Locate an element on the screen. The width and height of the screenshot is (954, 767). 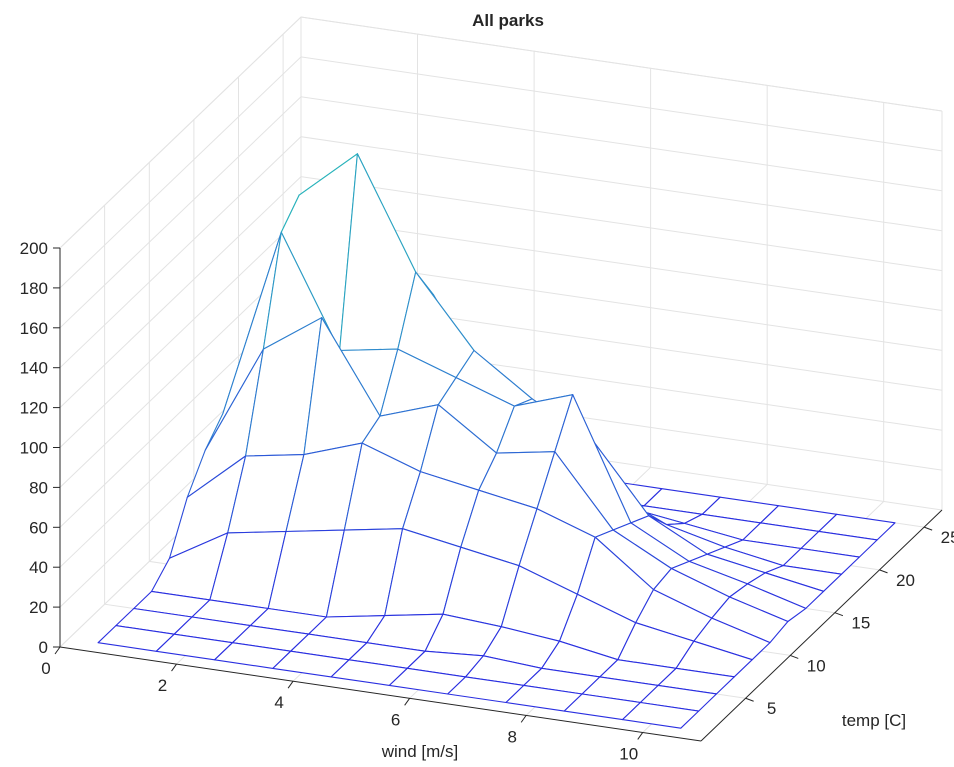
y-tick-label: 10 is located at coordinates (816, 665).